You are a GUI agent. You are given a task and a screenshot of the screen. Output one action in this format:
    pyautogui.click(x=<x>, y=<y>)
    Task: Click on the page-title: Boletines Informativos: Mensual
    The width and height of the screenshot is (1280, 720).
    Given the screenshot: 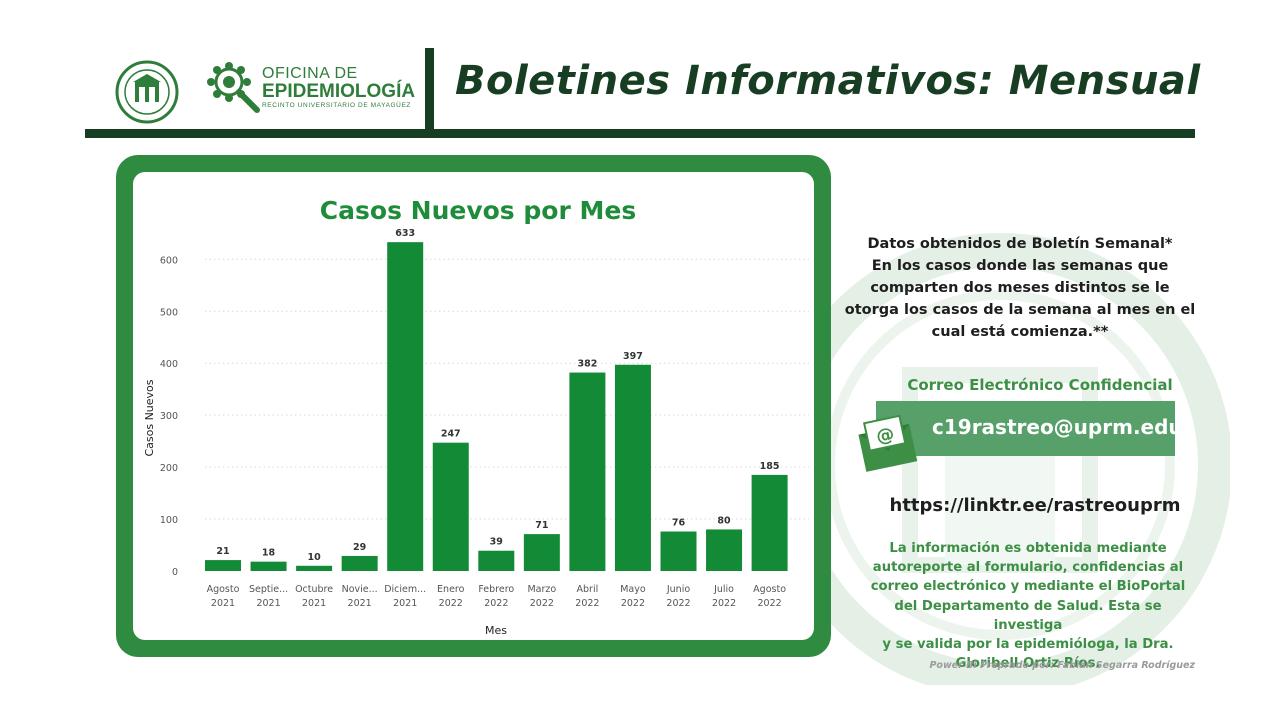 What is the action you would take?
    pyautogui.click(x=828, y=81)
    